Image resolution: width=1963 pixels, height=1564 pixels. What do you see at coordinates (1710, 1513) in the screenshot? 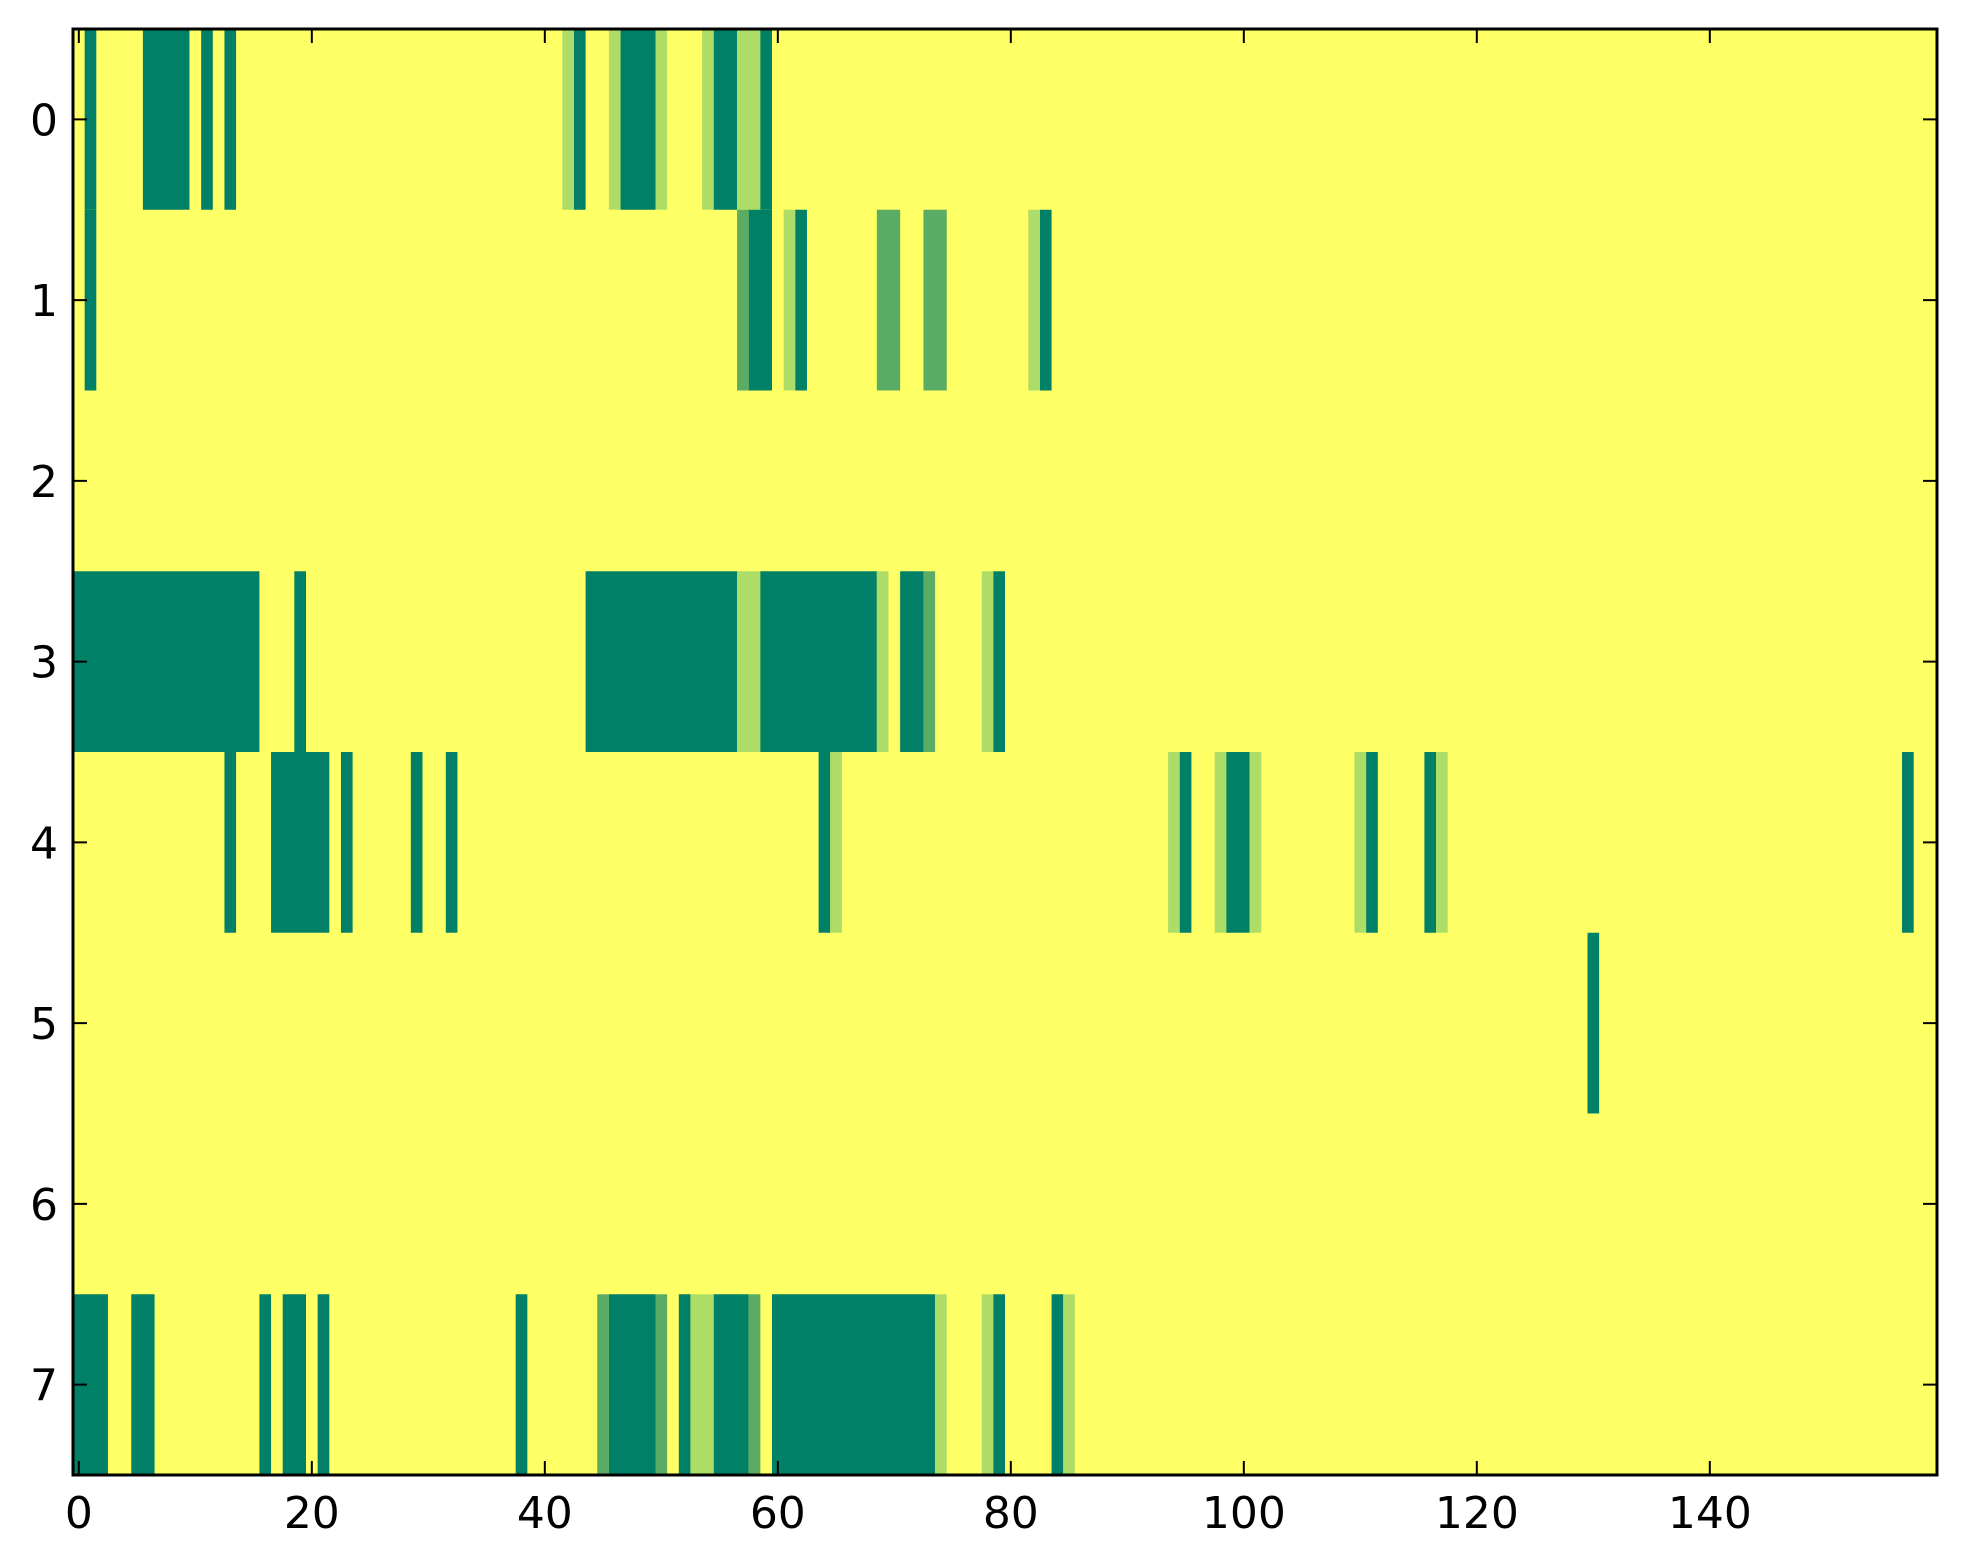
I see `x-tick-label: 140` at bounding box center [1710, 1513].